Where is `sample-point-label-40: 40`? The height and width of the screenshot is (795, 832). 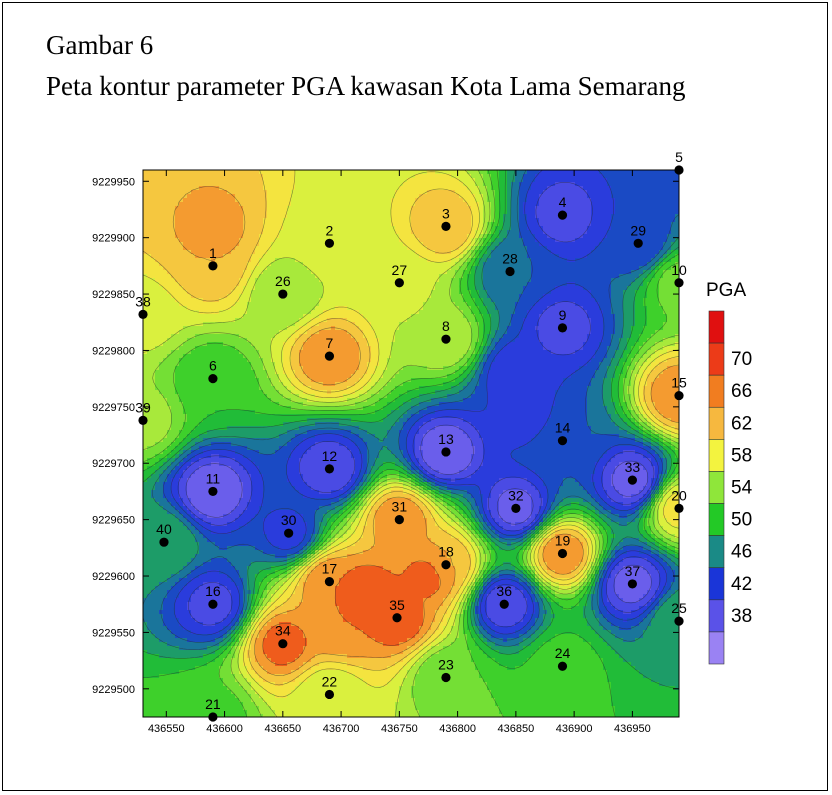
sample-point-label-40: 40 is located at coordinates (164, 529).